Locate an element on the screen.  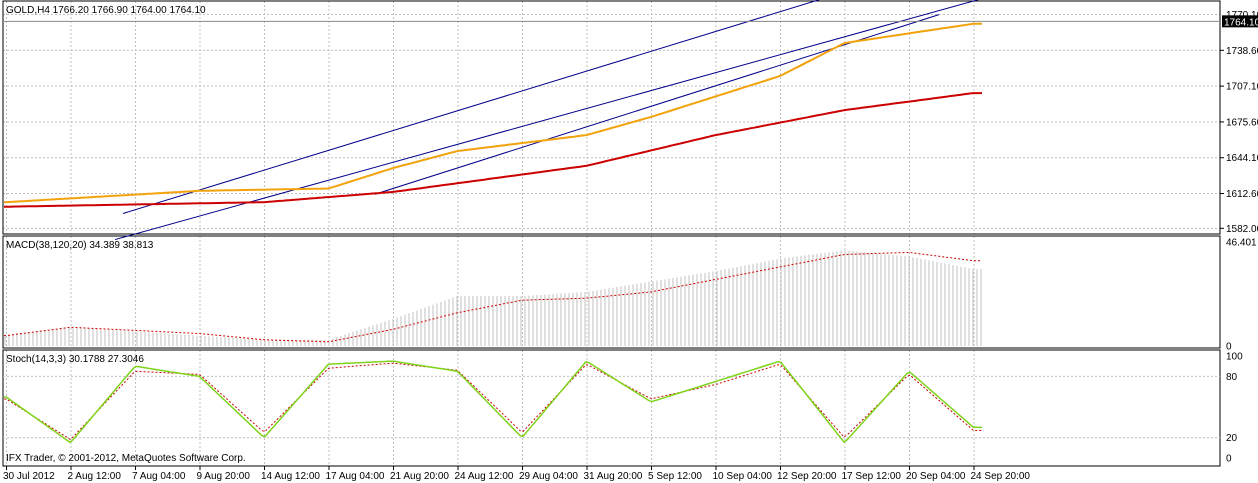
stochastic-lines is located at coordinates (492, 402).